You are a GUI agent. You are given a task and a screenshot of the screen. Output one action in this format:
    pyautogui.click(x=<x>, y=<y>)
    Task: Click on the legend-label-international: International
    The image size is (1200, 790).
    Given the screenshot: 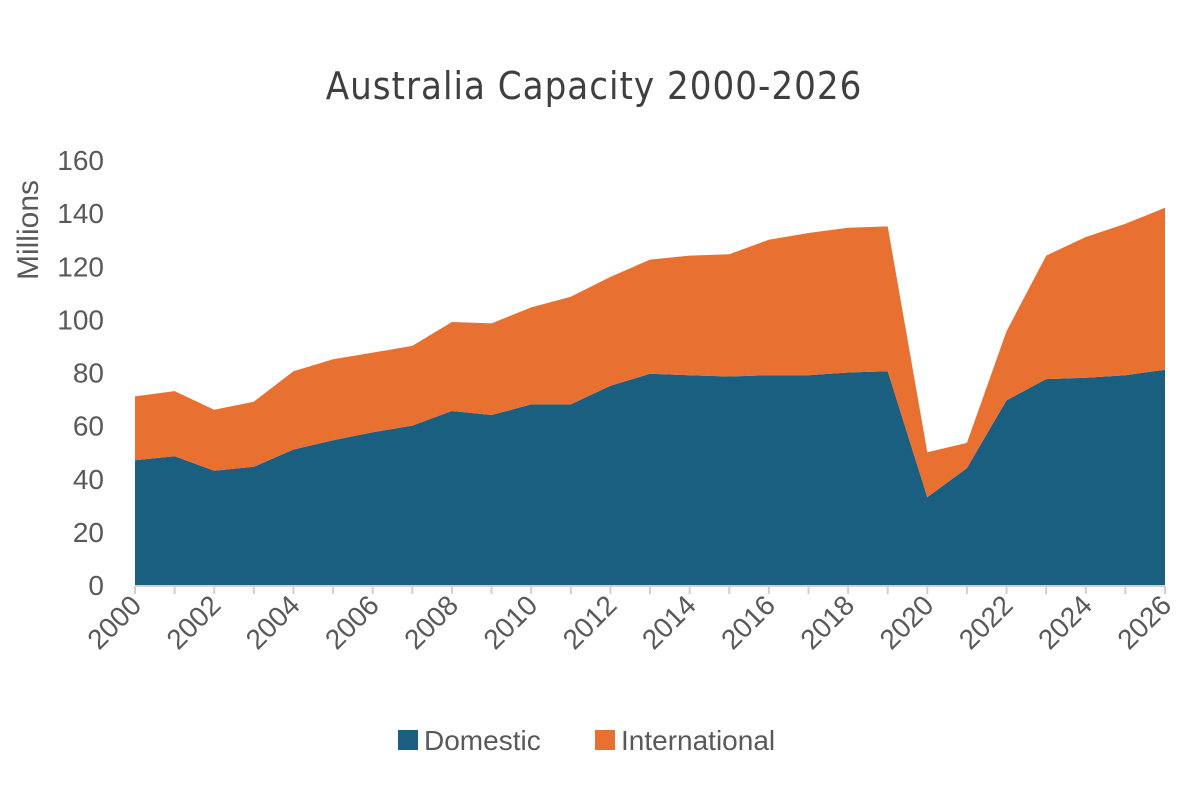 What is the action you would take?
    pyautogui.click(x=698, y=740)
    